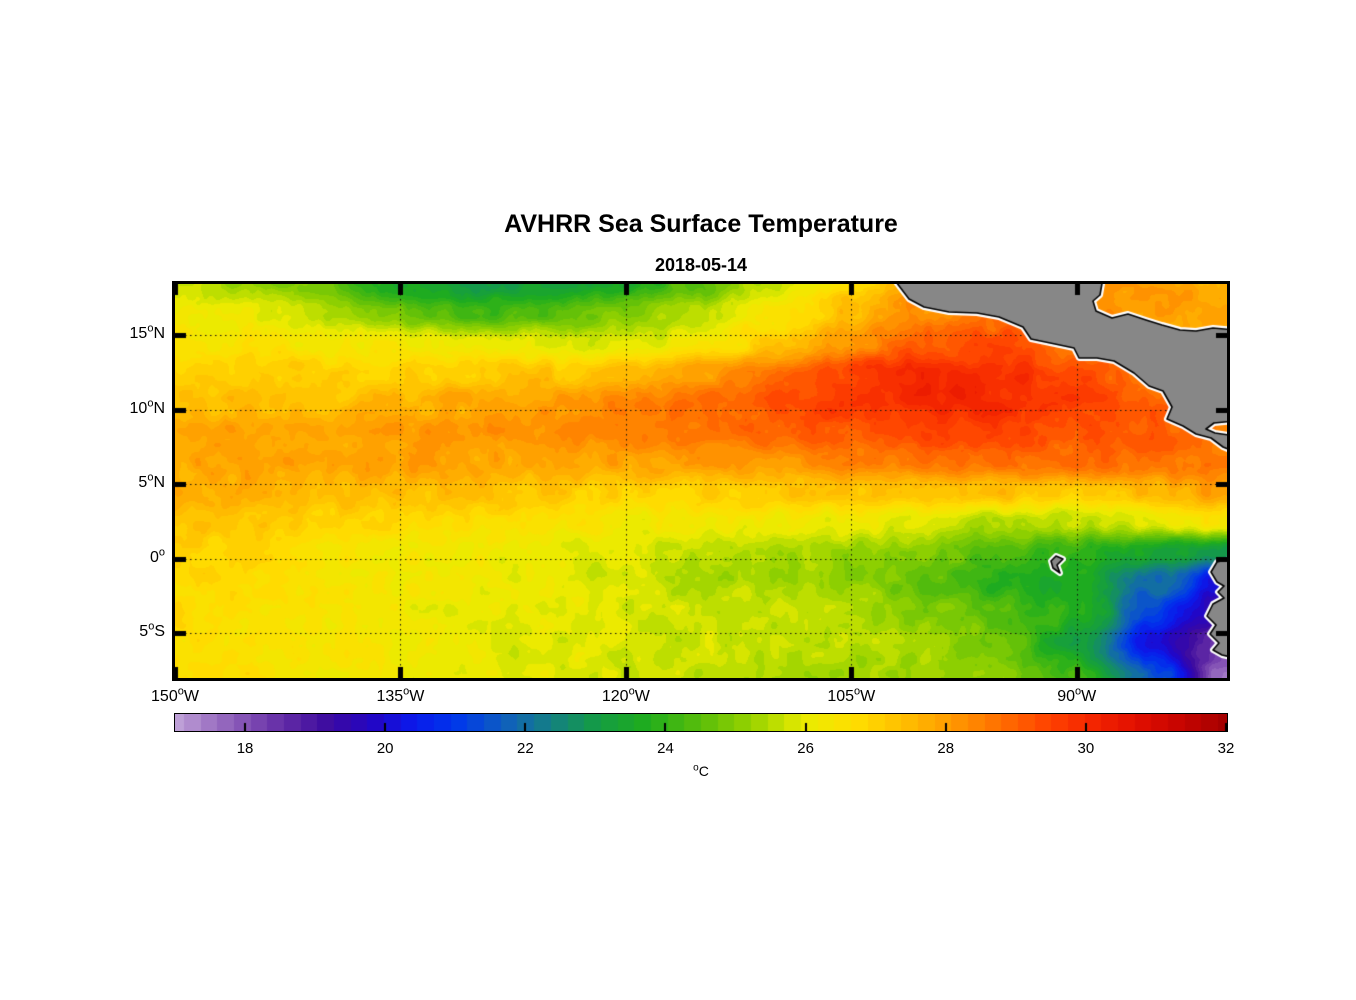 This screenshot has height=1000, width=1356. I want to click on x-tick-label: 150oW, so click(175, 695).